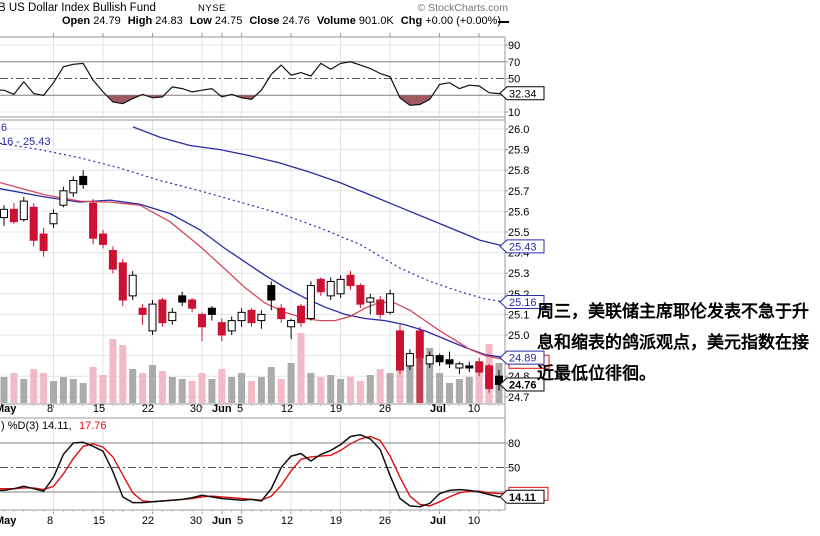 This screenshot has height=536, width=820. What do you see at coordinates (518, 398) in the screenshot?
I see `chart-text: 24.7` at bounding box center [518, 398].